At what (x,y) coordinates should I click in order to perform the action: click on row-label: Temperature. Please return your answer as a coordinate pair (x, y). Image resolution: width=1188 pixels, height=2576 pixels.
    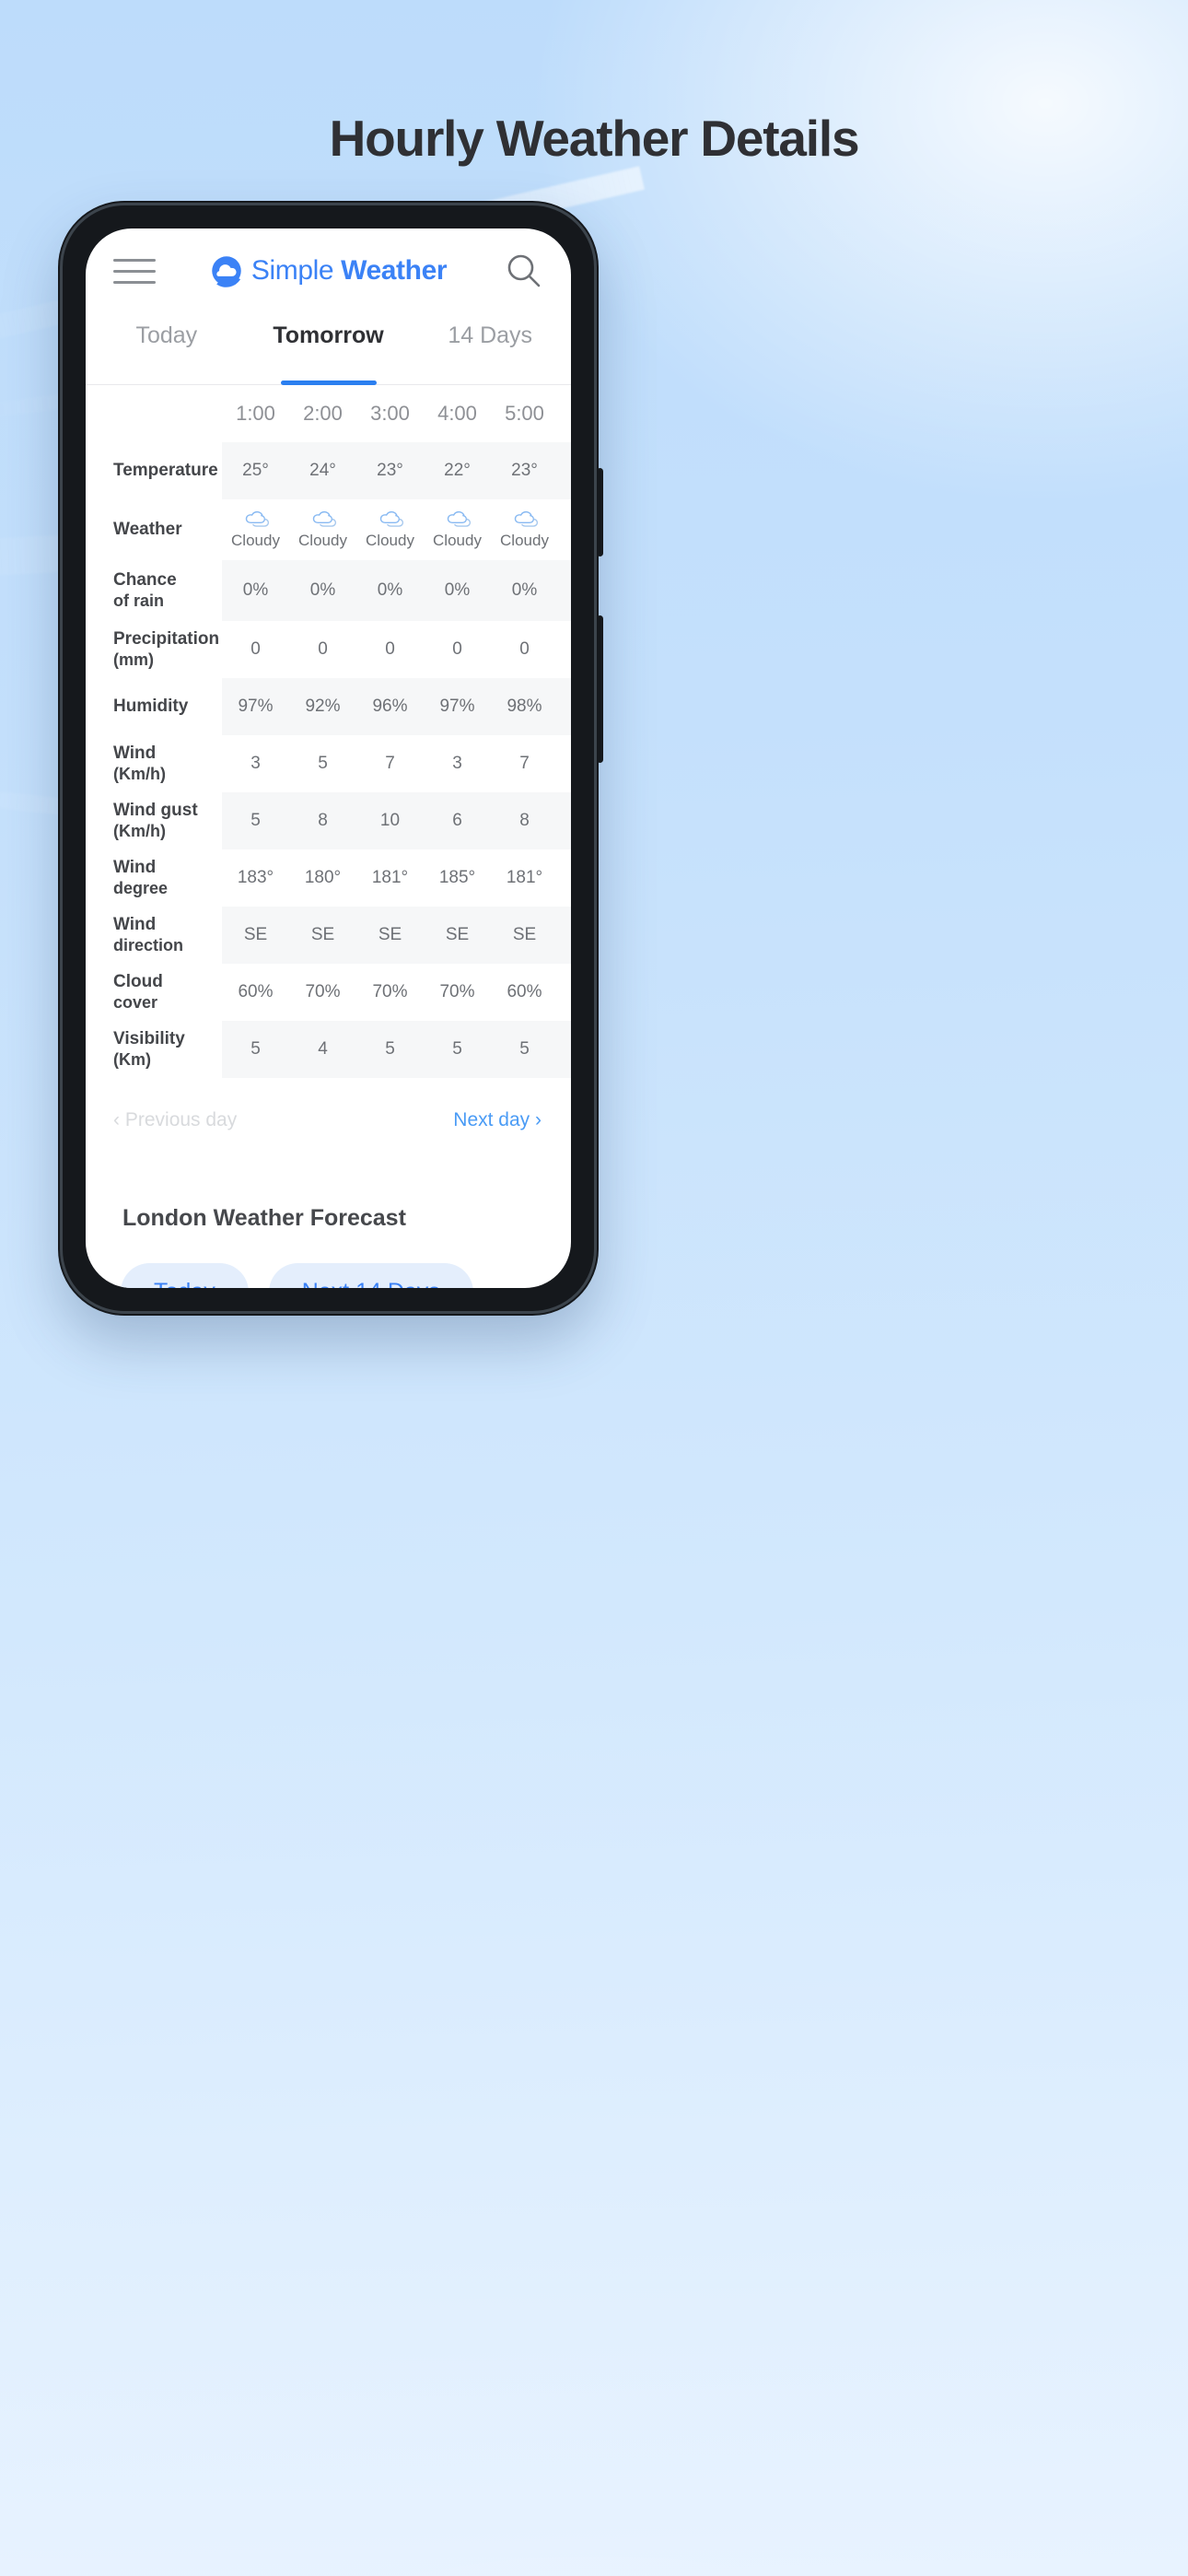
    Looking at the image, I should click on (154, 470).